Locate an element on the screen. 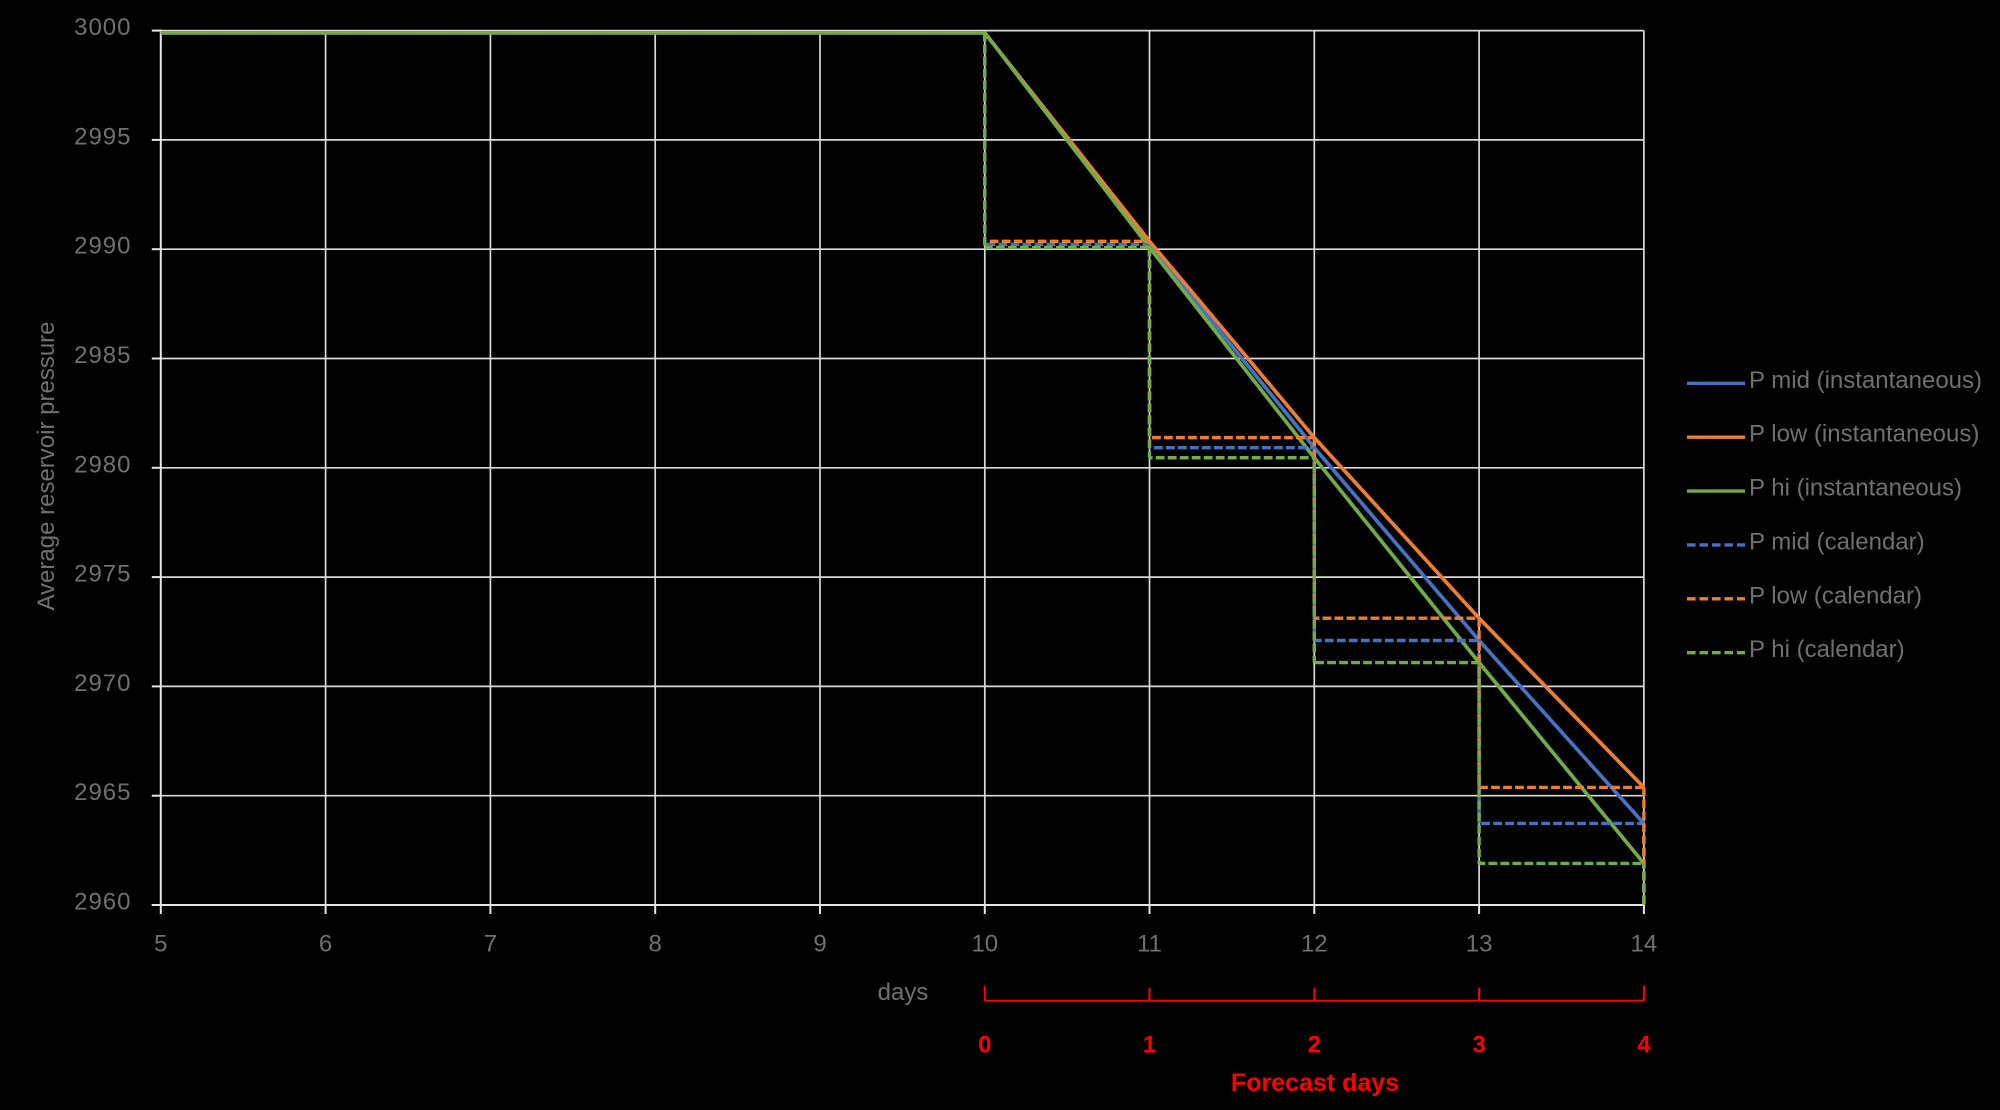 Image resolution: width=2000 pixels, height=1110 pixels. svg-text: P mid (instantaneous) is located at coordinates (1865, 380).